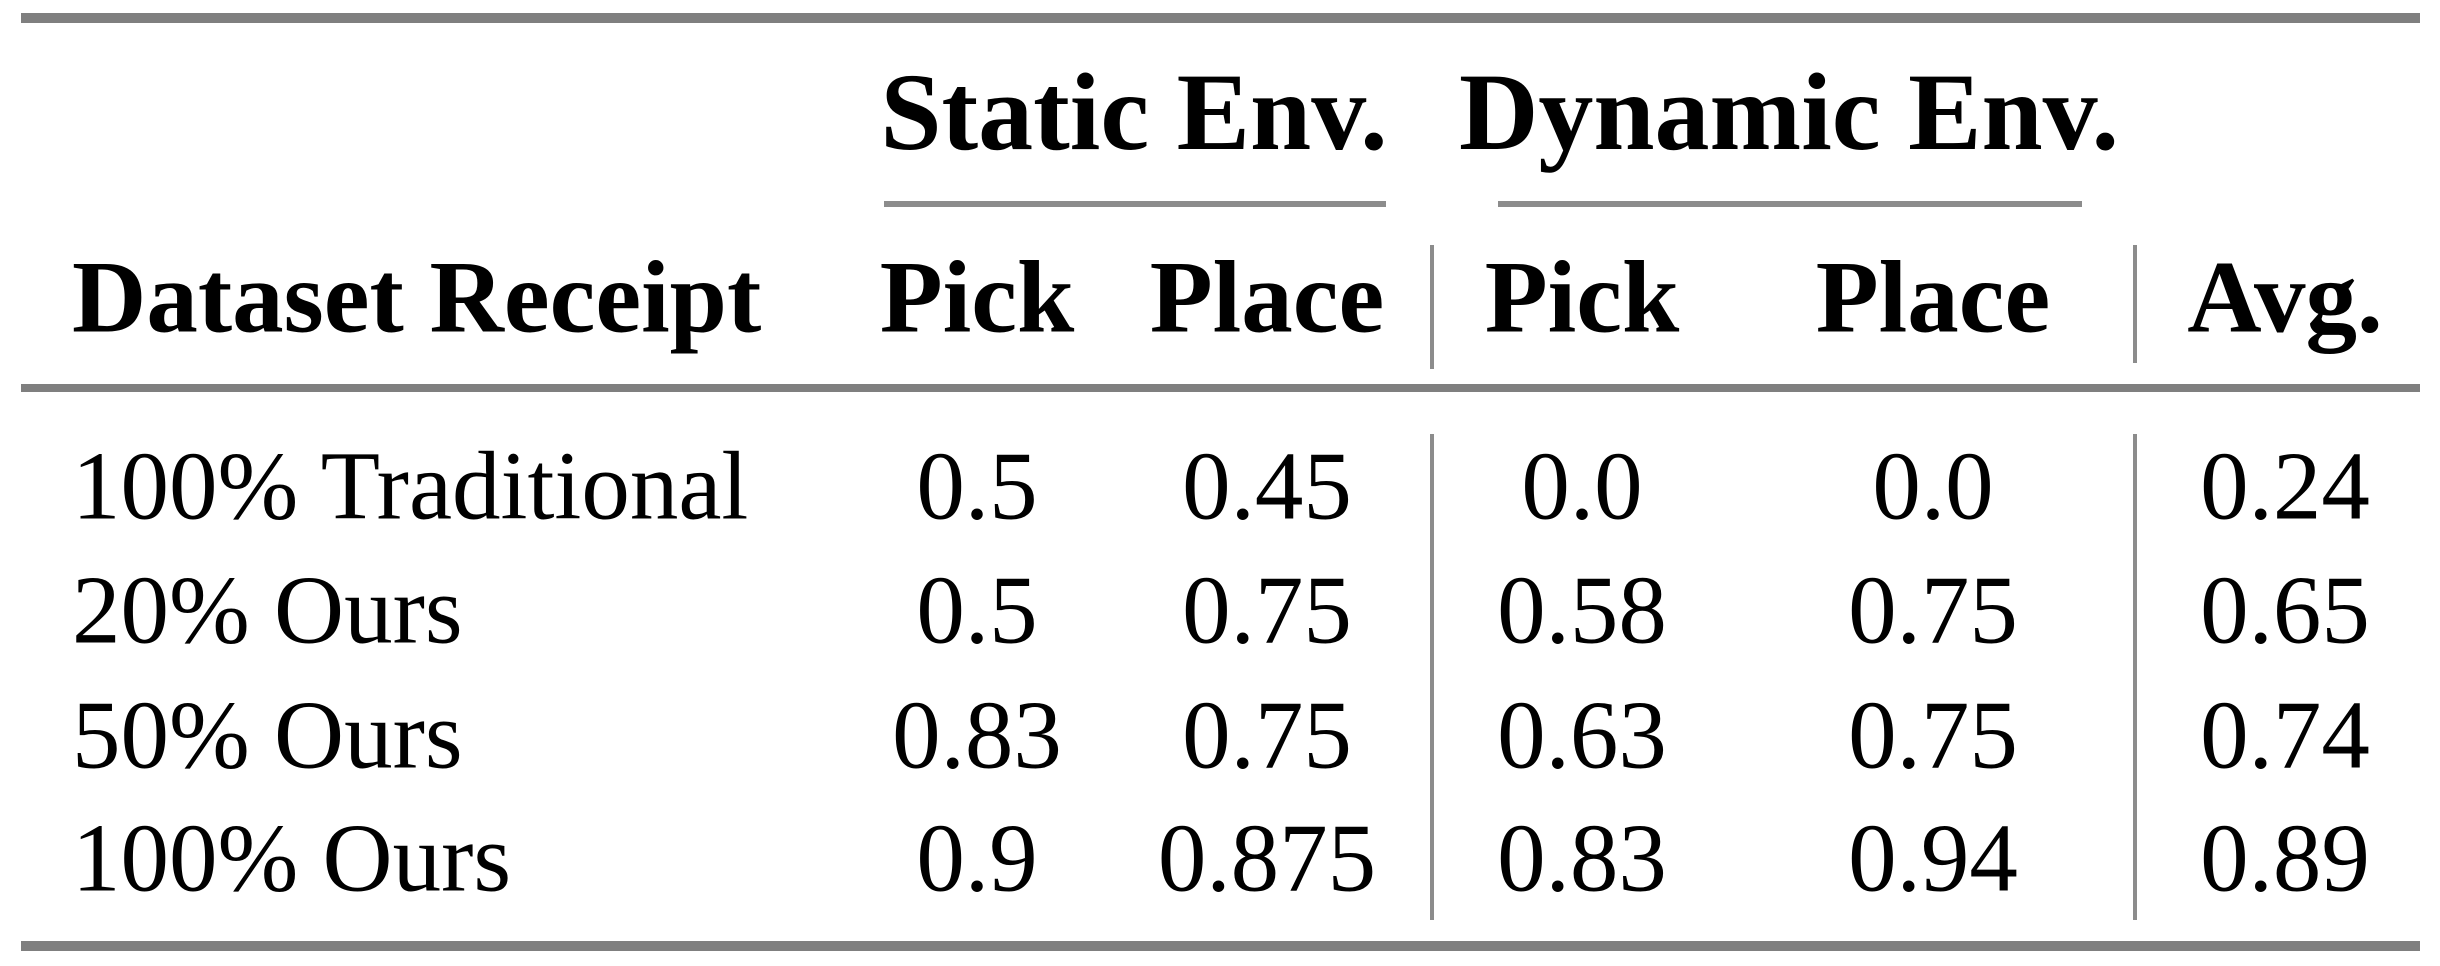 The width and height of the screenshot is (2440, 966). Describe the element at coordinates (292, 858) in the screenshot. I see `row-label: 100% Ours` at that location.